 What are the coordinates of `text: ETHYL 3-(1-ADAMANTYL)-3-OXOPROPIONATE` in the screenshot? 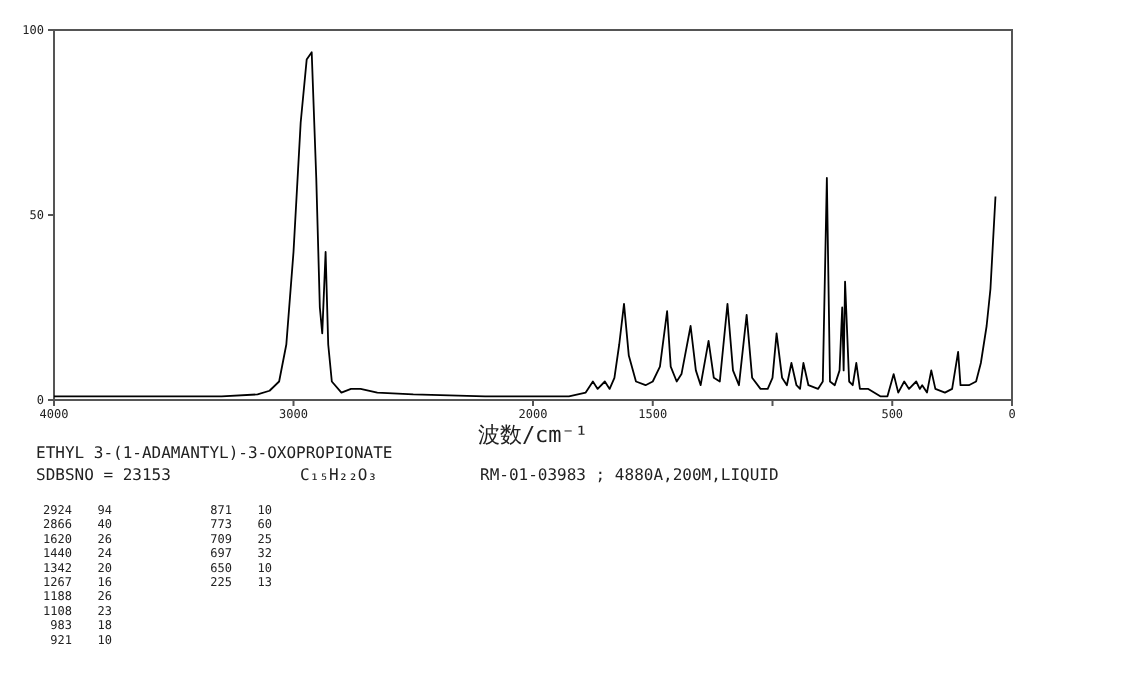 It's located at (214, 453).